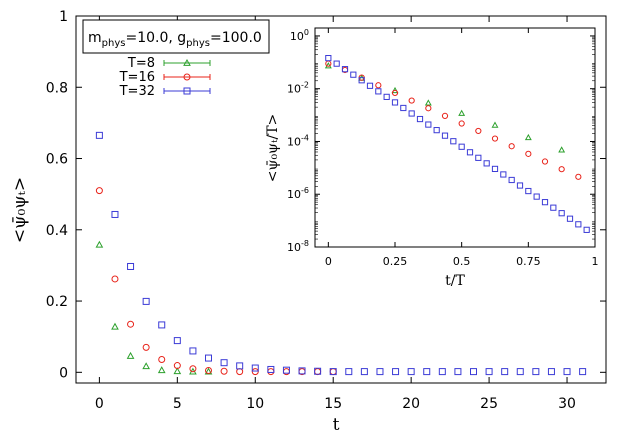  What do you see at coordinates (57, 302) in the screenshot?
I see `main-y-tick-label: 0.2` at bounding box center [57, 302].